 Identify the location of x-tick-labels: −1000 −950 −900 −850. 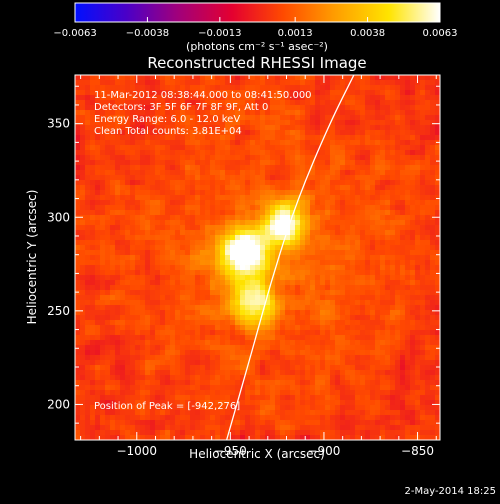
(275, 451).